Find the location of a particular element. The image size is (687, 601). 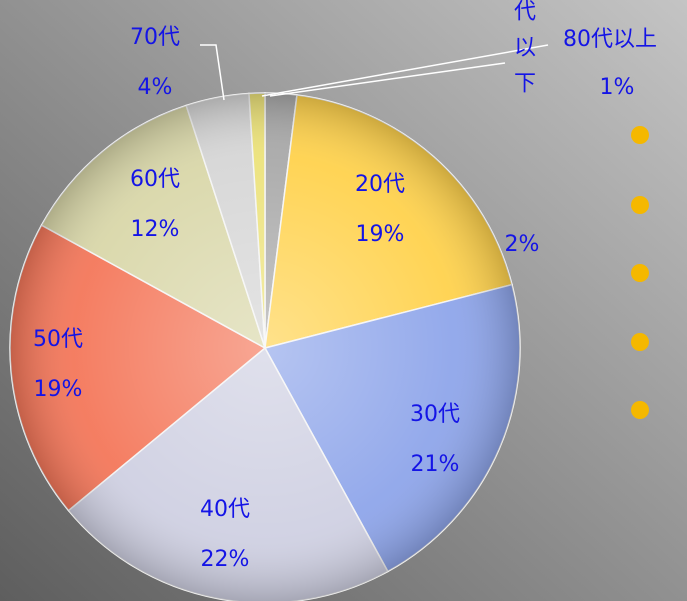

value-label: 22% is located at coordinates (225, 559).